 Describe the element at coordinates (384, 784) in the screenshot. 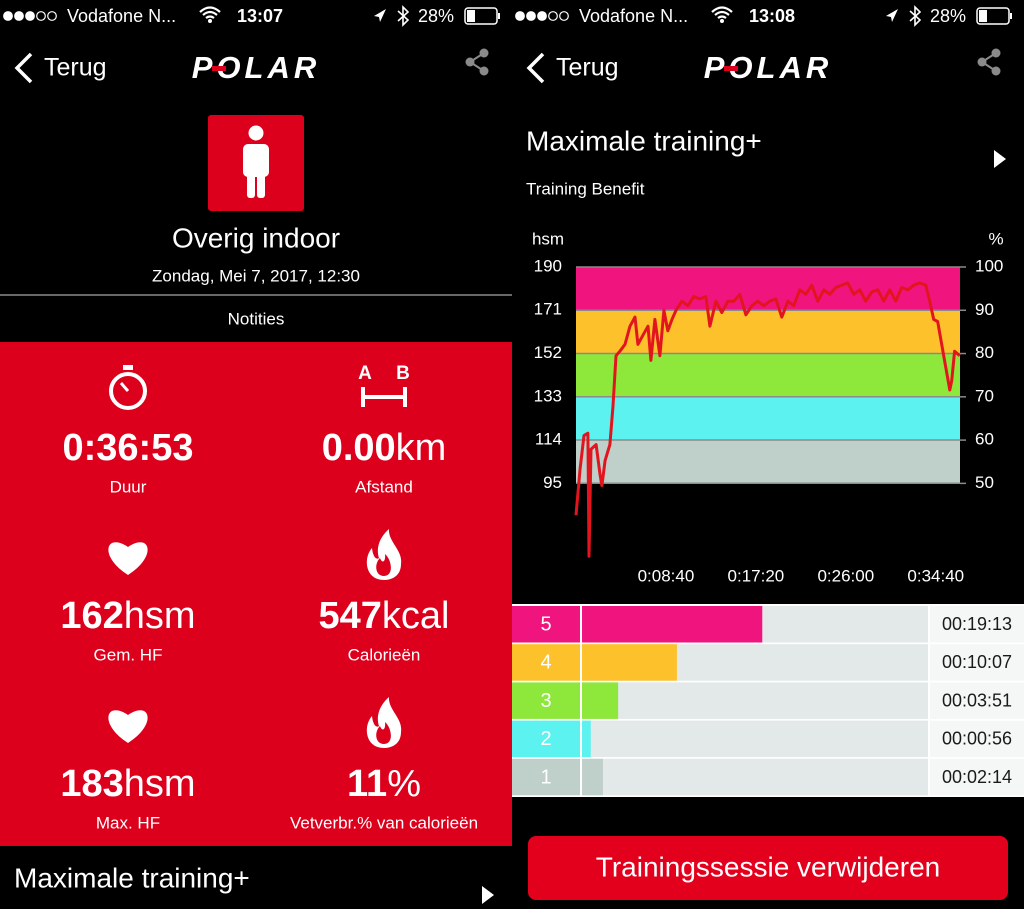

I see `stat-value: 11%` at that location.